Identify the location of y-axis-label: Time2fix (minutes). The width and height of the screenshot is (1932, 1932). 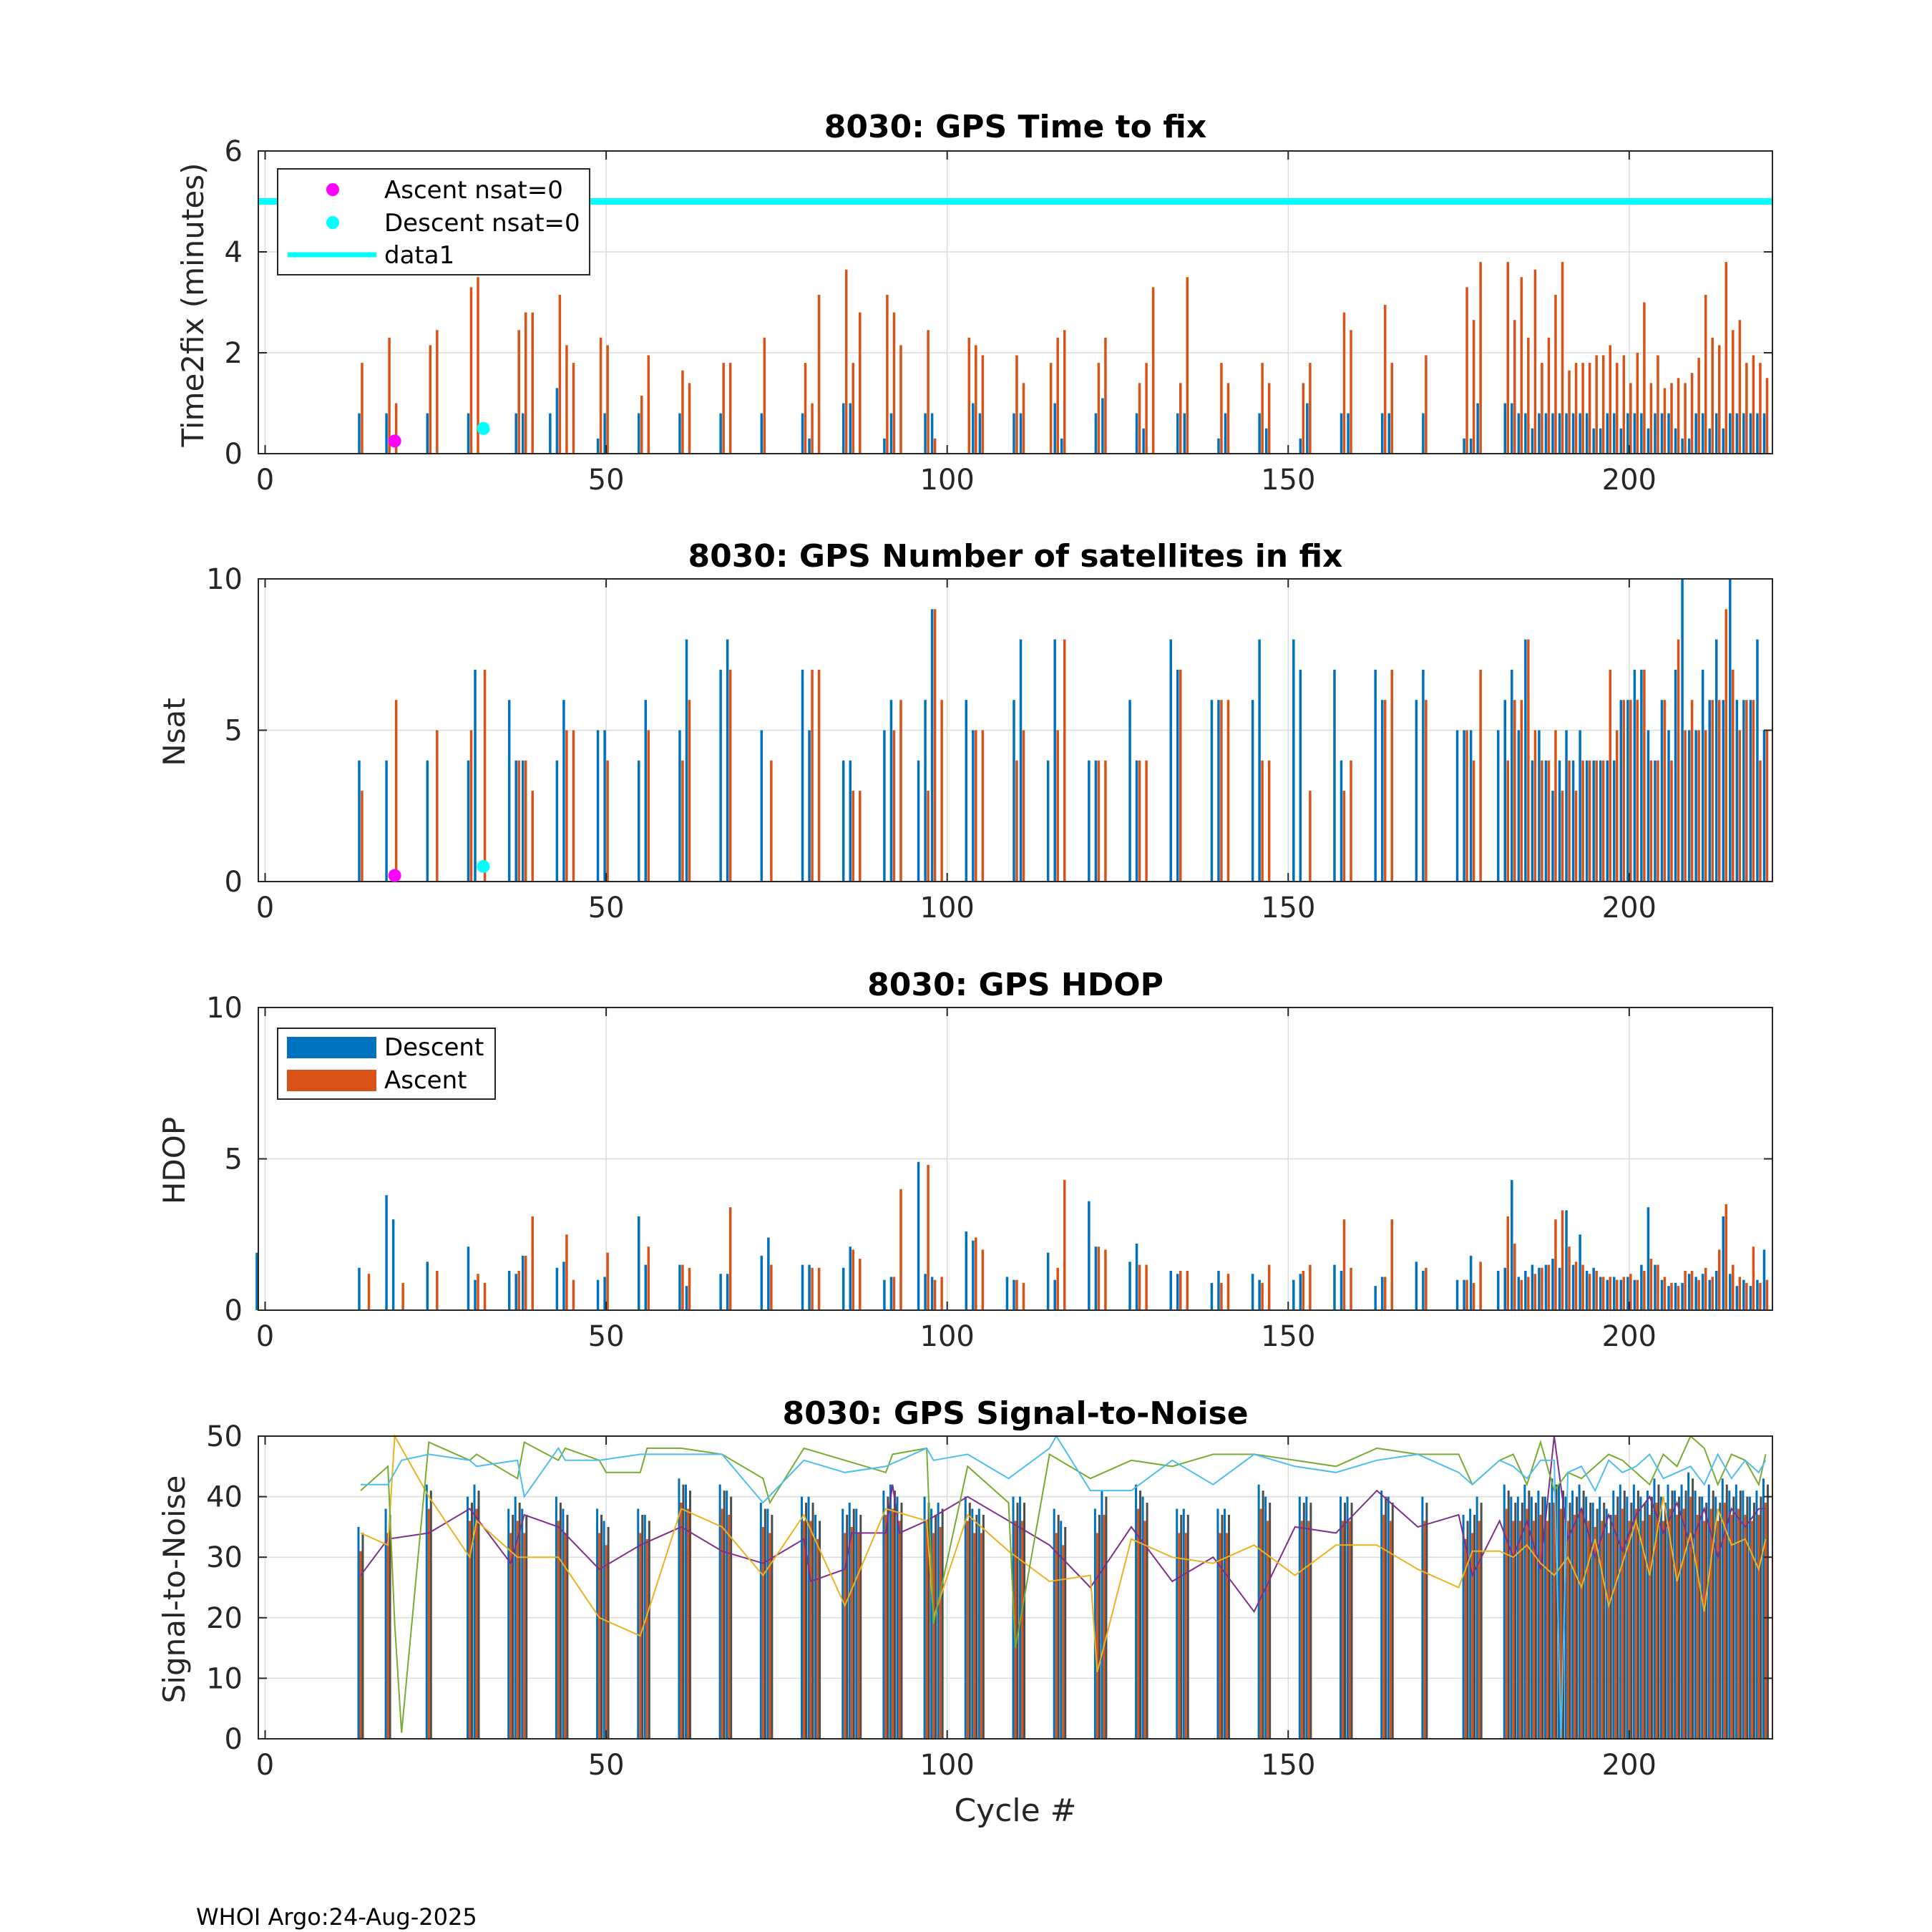
(192, 305).